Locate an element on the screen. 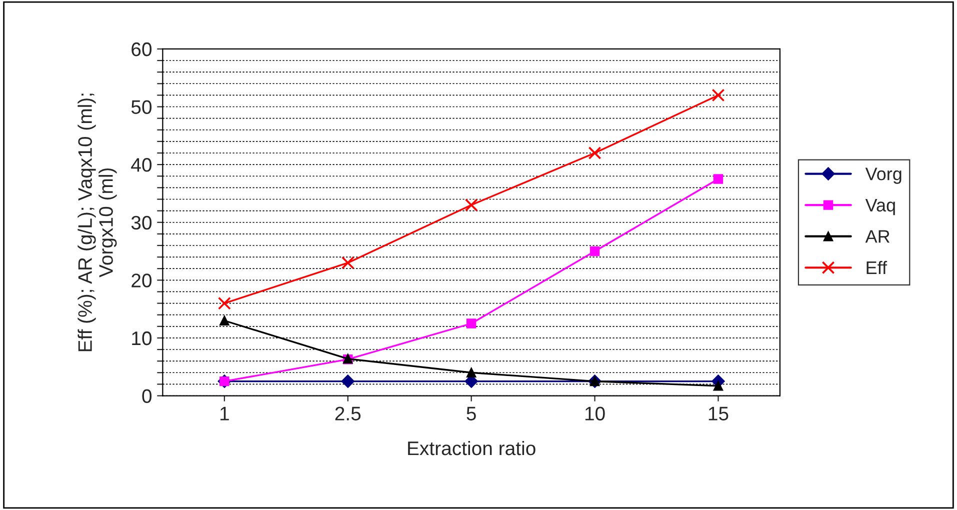 The width and height of the screenshot is (957, 510). y-tick-label: 0 is located at coordinates (147, 396).